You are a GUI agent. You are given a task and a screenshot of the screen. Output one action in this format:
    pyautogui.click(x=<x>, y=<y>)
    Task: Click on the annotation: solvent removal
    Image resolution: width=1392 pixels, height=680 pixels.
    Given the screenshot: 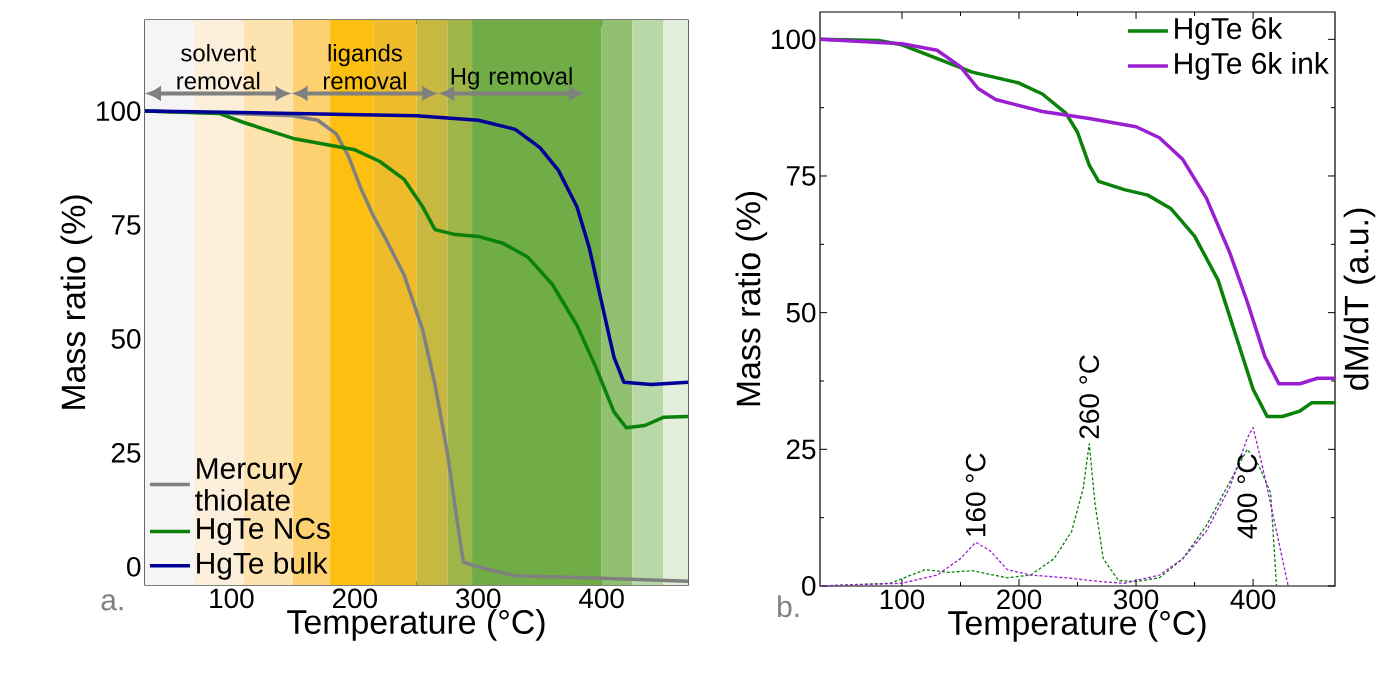 What is the action you would take?
    pyautogui.click(x=218, y=66)
    